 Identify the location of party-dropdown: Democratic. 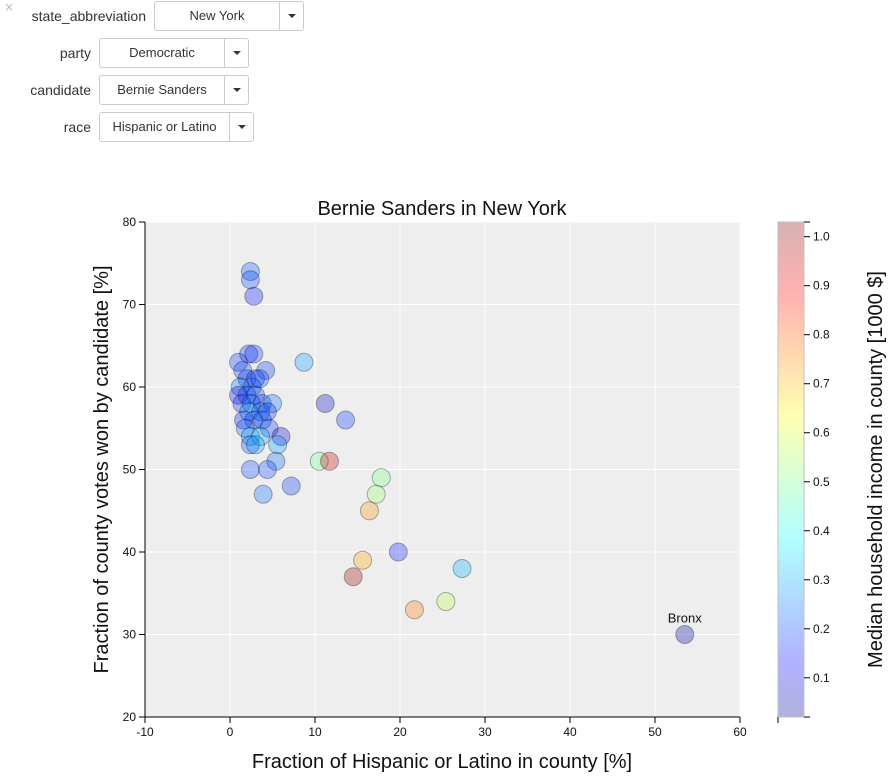
(174, 53).